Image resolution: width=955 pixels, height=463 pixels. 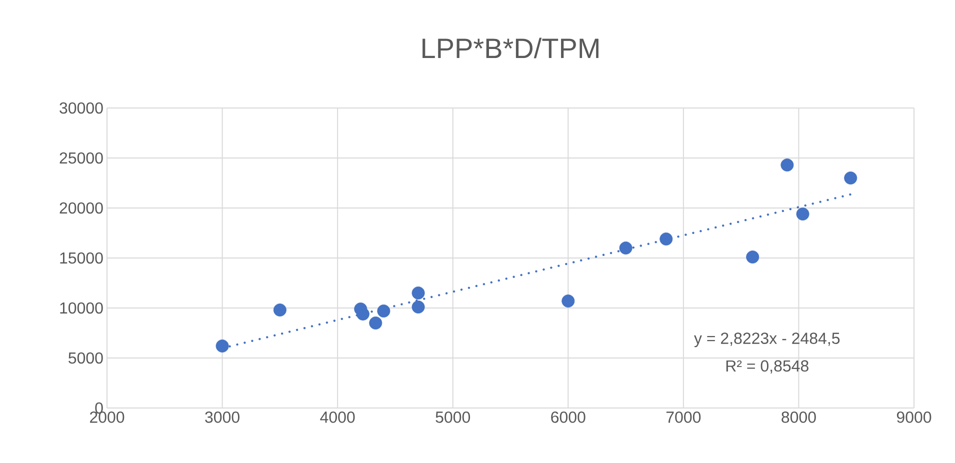 I want to click on x-tick-label: 7000, so click(x=683, y=417).